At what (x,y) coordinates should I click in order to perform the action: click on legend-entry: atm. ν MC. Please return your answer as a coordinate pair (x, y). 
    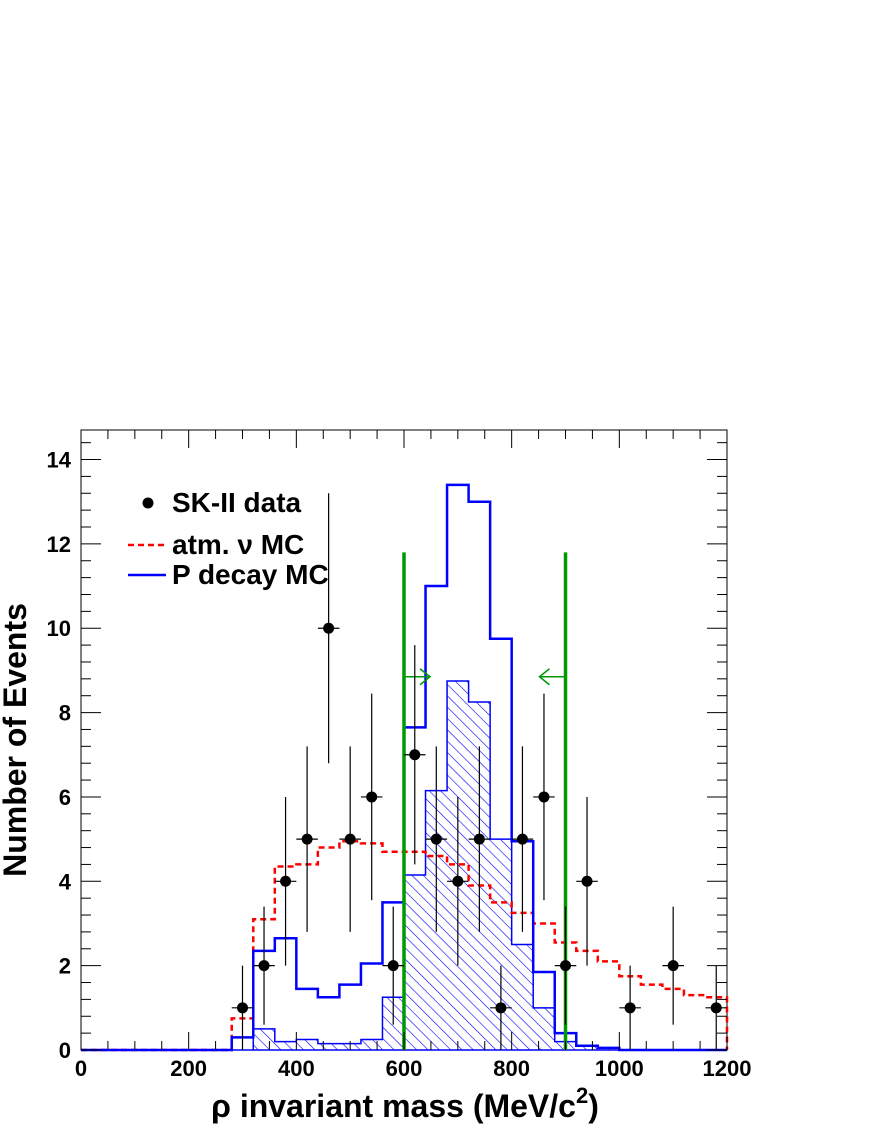
    Looking at the image, I should click on (216, 544).